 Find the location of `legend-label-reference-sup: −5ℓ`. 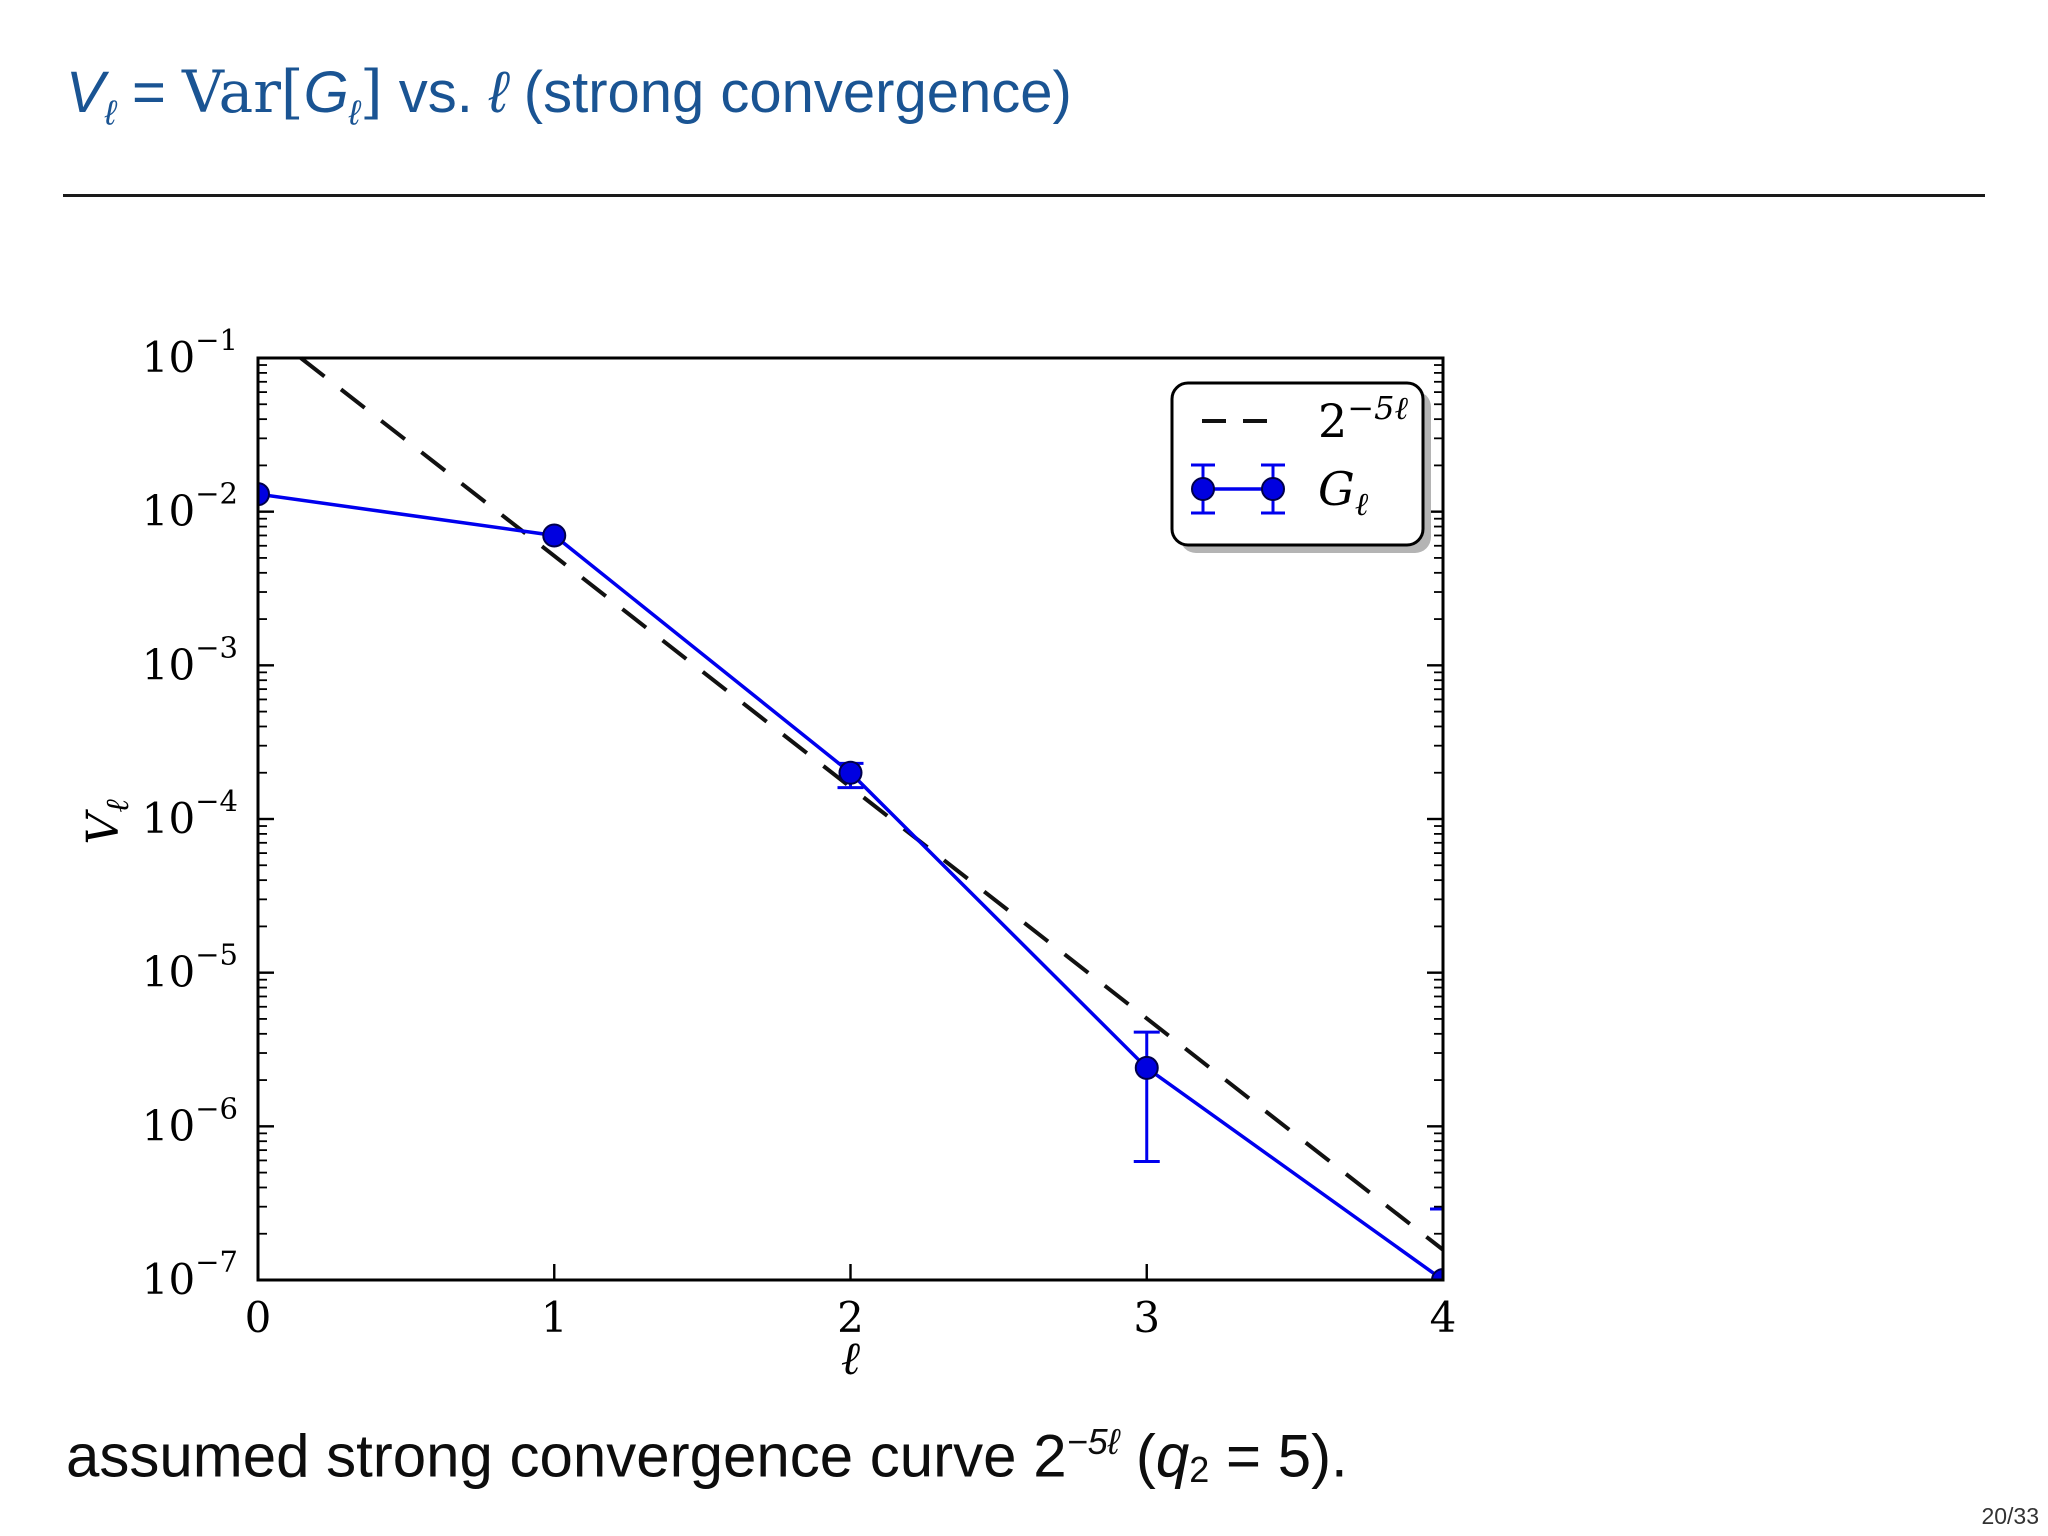

legend-label-reference-sup: −5ℓ is located at coordinates (1377, 408).